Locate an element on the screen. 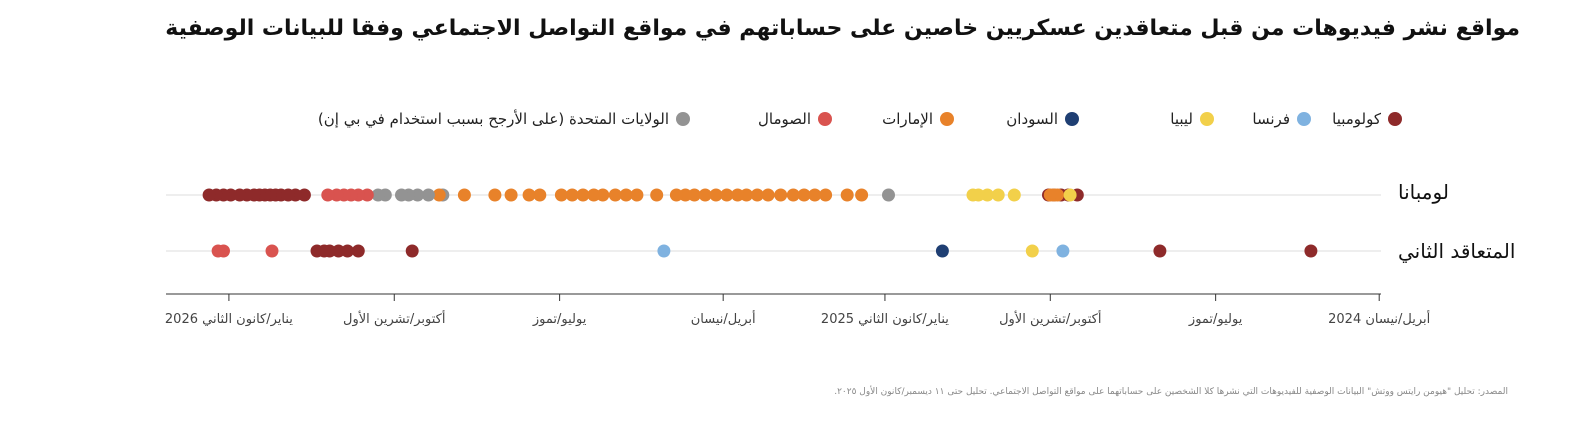 The width and height of the screenshot is (1584, 422). row-label-second-contractor: المتعاقد الثاني is located at coordinates (1457, 251).